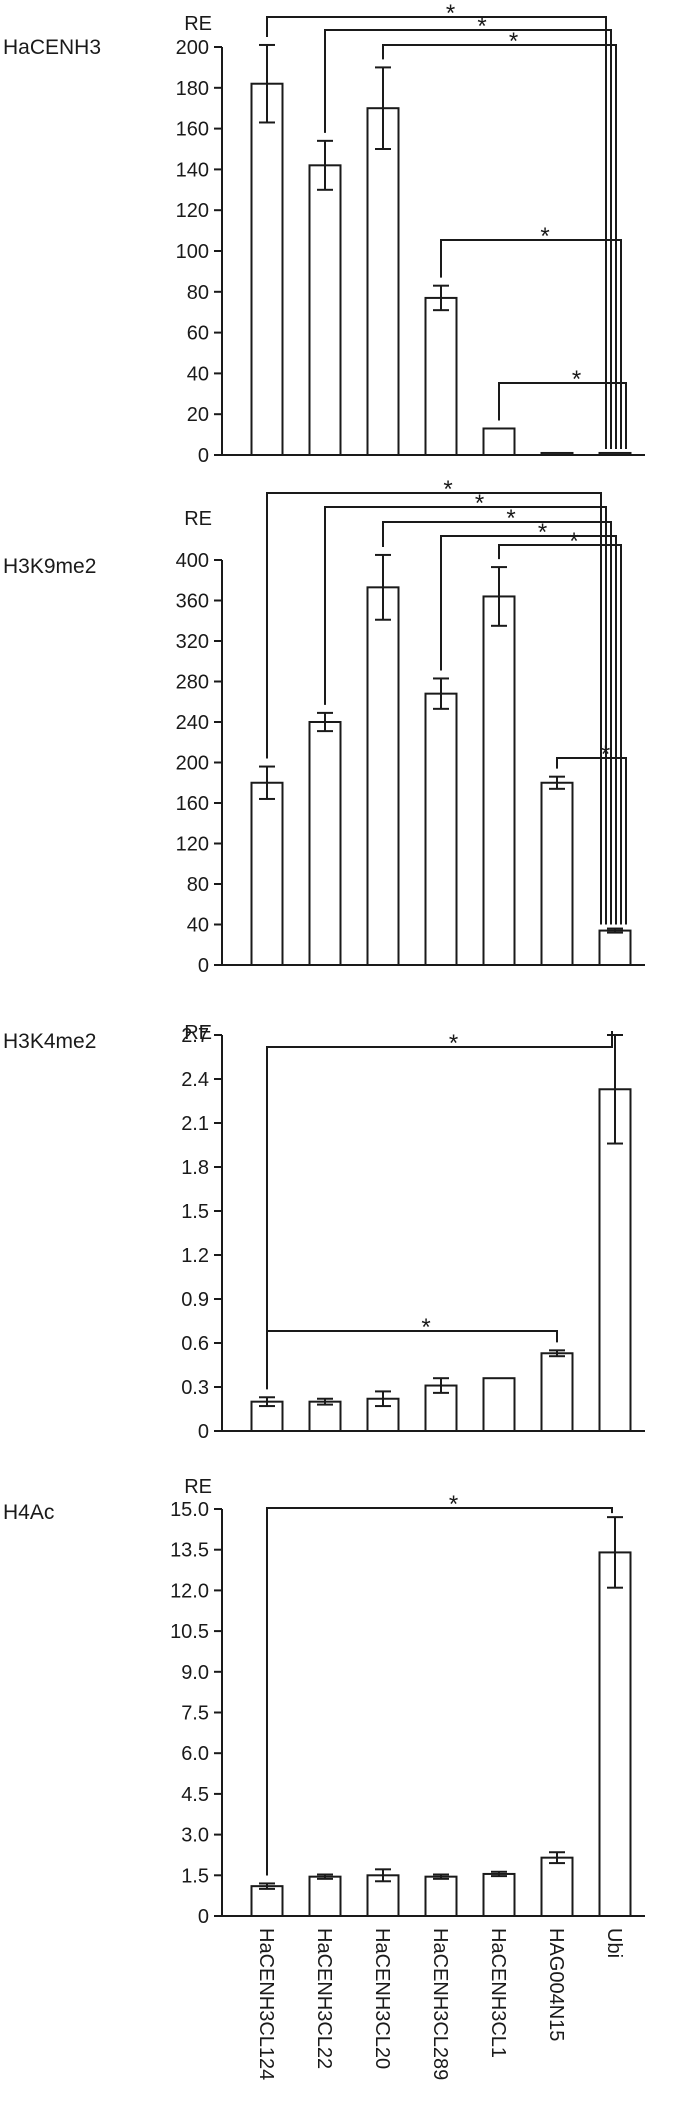  Describe the element at coordinates (195, 1036) in the screenshot. I see `y-tick-label: 2.7` at that location.